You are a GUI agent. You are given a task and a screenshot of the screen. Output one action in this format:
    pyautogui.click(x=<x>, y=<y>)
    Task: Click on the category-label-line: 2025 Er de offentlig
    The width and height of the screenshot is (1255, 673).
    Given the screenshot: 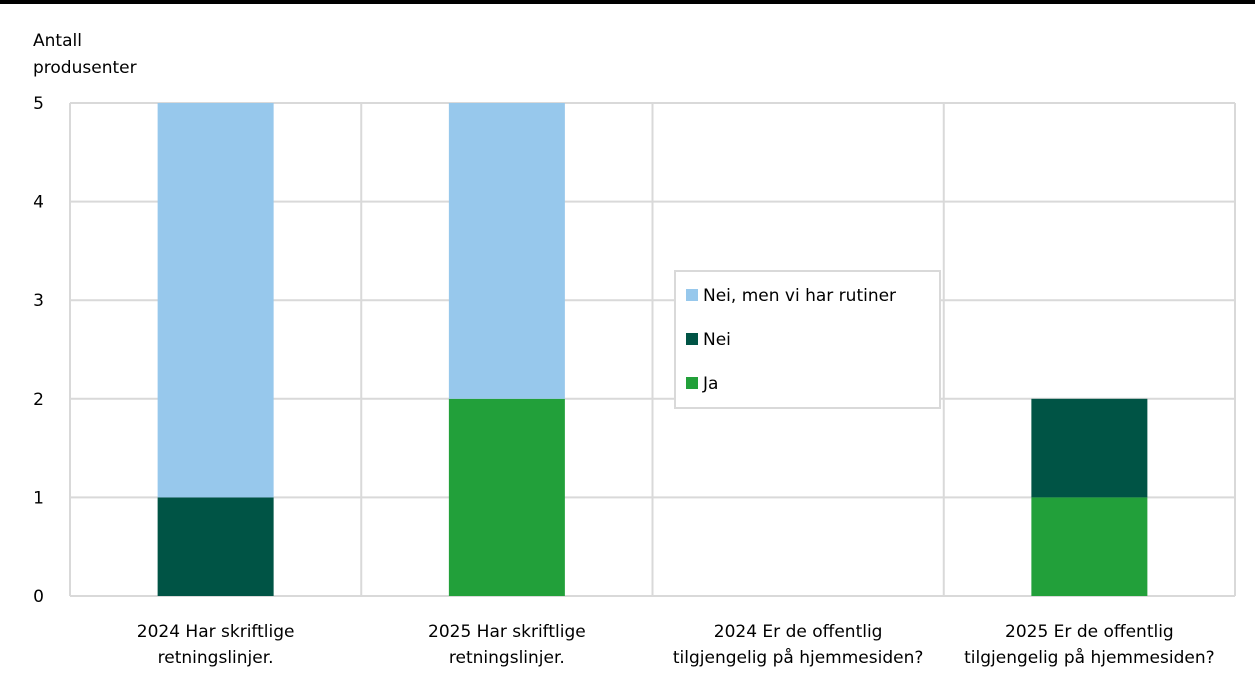 What is the action you would take?
    pyautogui.click(x=1089, y=632)
    